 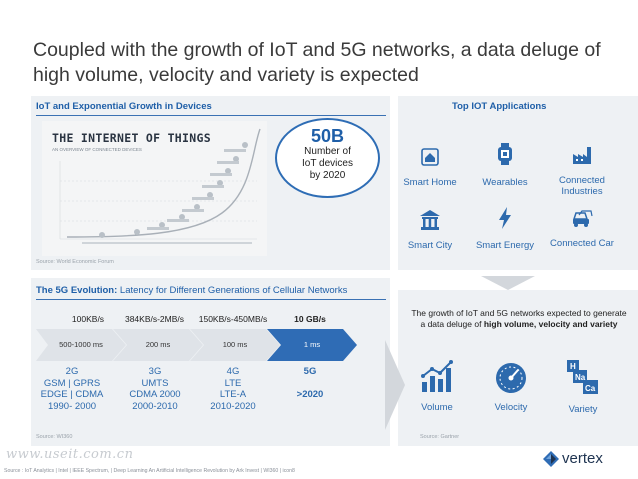 What do you see at coordinates (155, 406) in the screenshot?
I see `gen-years: 2000-2010` at bounding box center [155, 406].